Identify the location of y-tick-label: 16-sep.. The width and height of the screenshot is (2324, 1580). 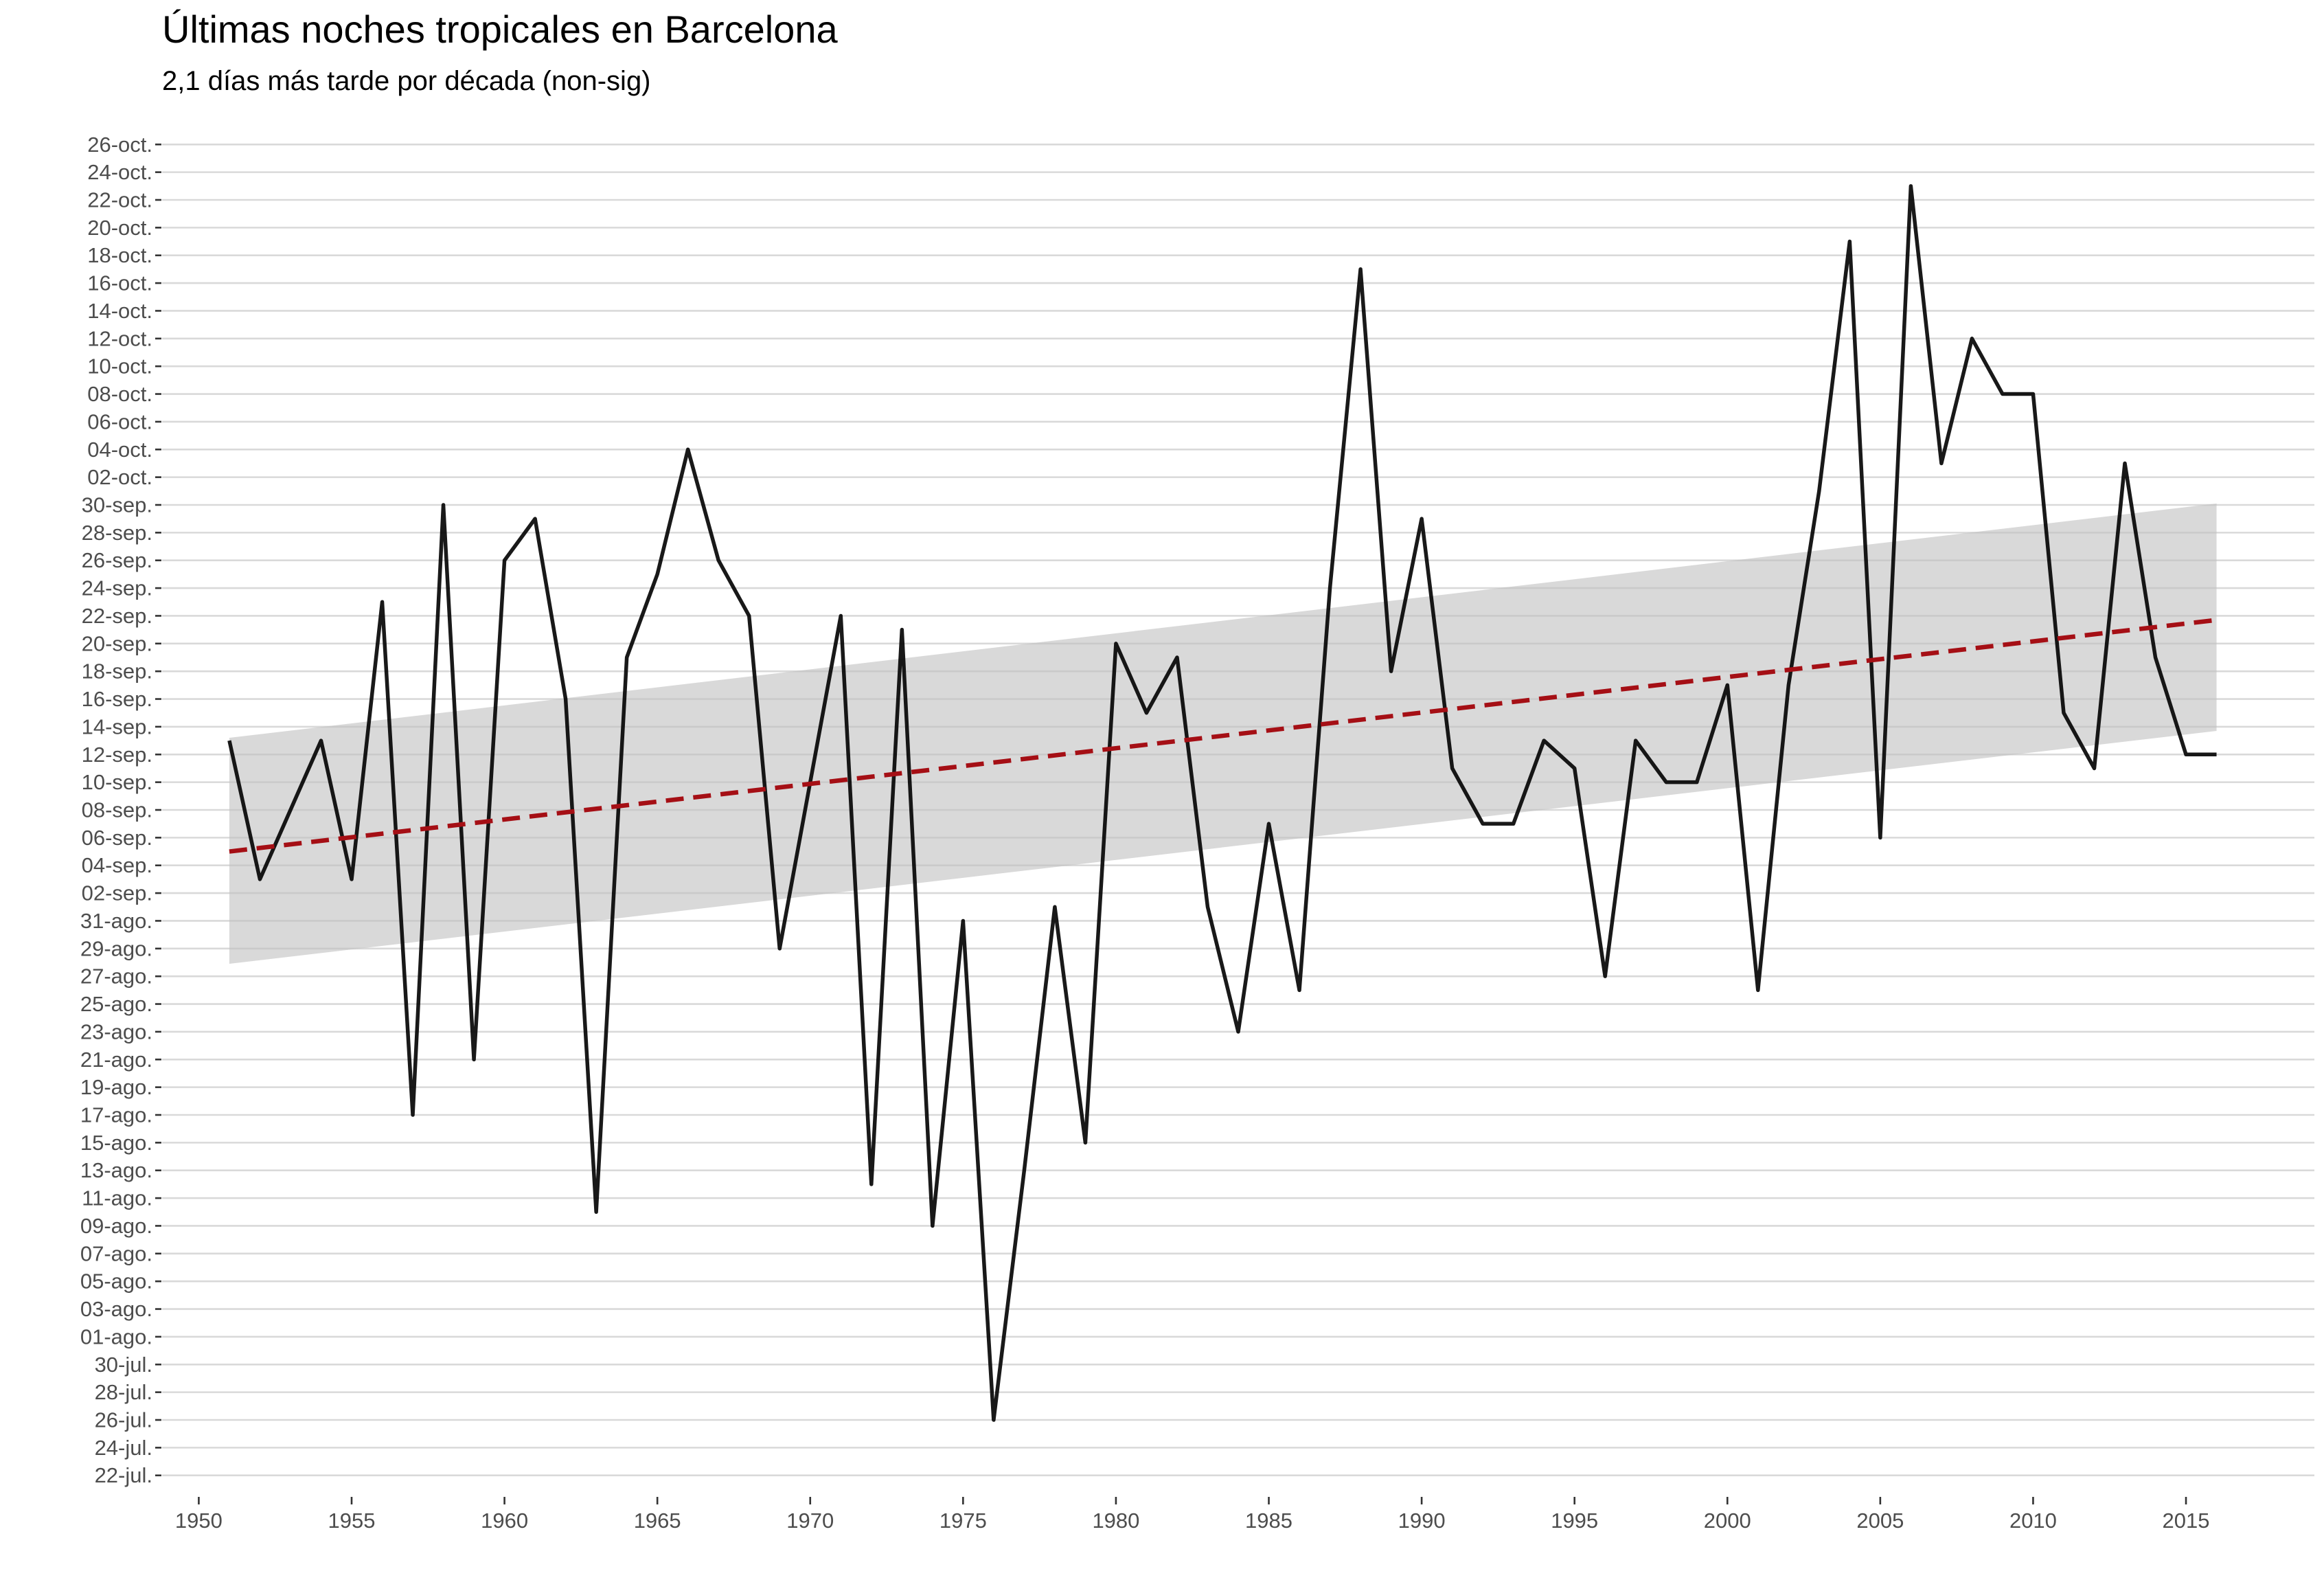
(117, 699).